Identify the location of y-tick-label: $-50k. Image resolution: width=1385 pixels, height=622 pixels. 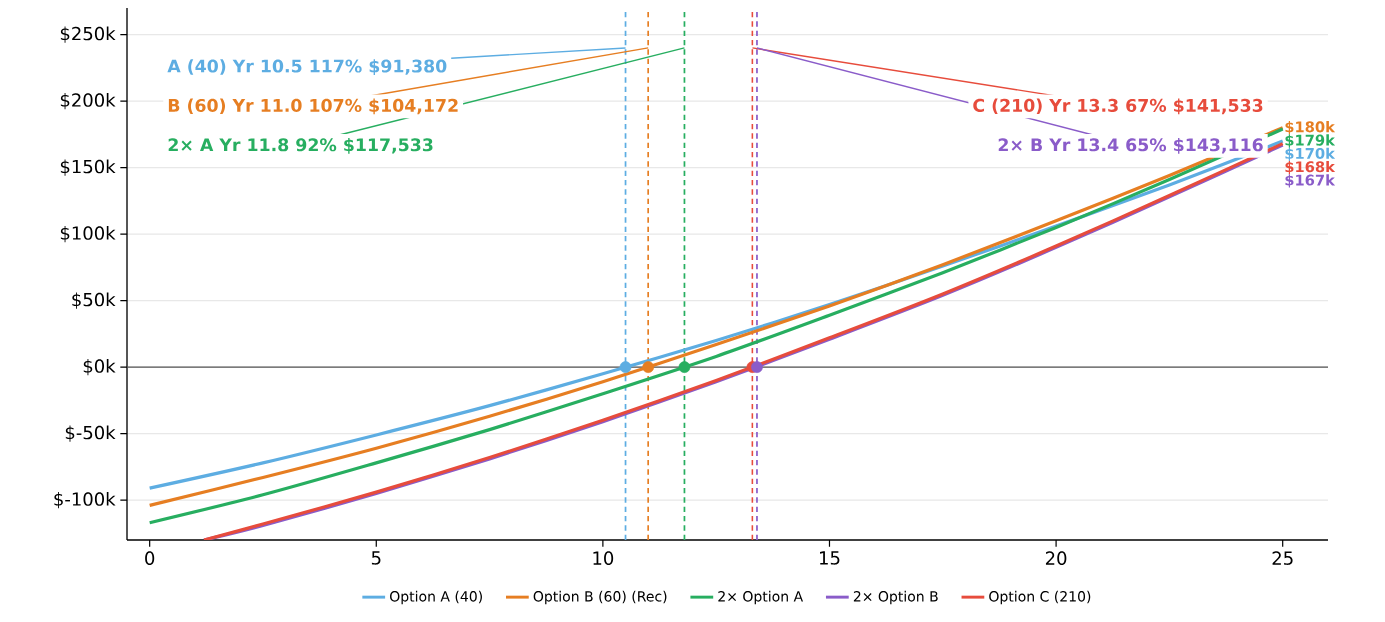
(90, 433).